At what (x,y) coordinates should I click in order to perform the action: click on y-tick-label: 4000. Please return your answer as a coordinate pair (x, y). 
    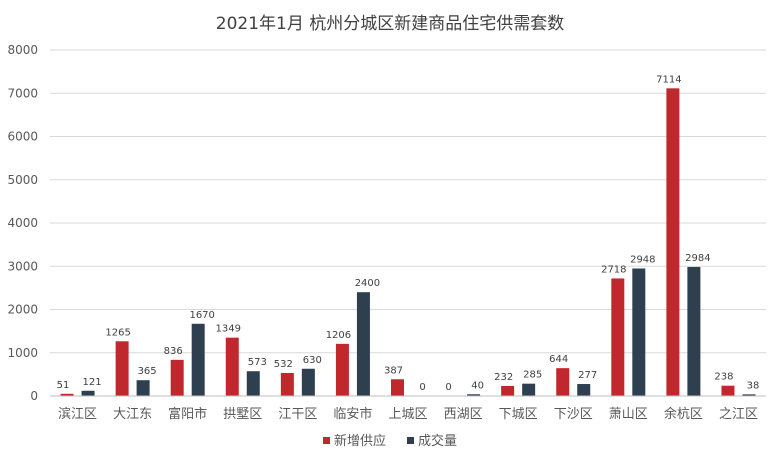
    Looking at the image, I should click on (22, 223).